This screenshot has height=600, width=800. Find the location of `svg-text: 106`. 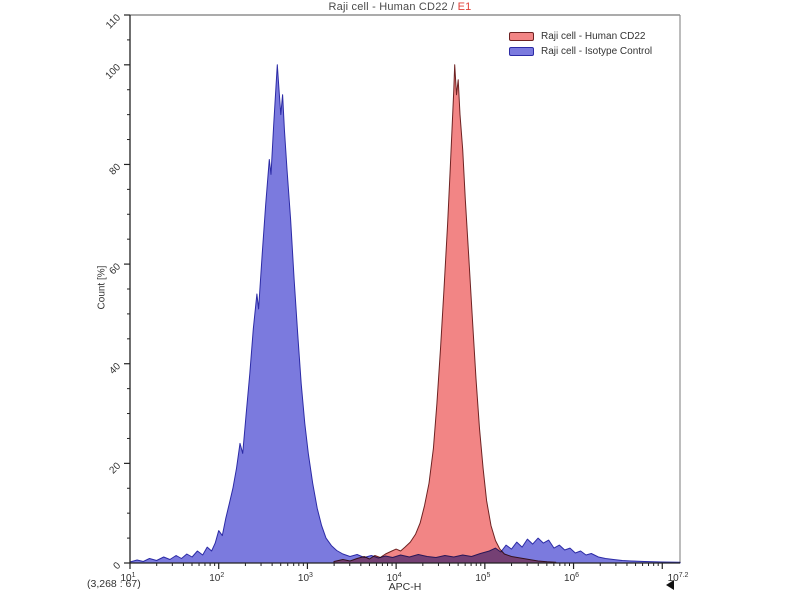

svg-text: 106 is located at coordinates (571, 578).